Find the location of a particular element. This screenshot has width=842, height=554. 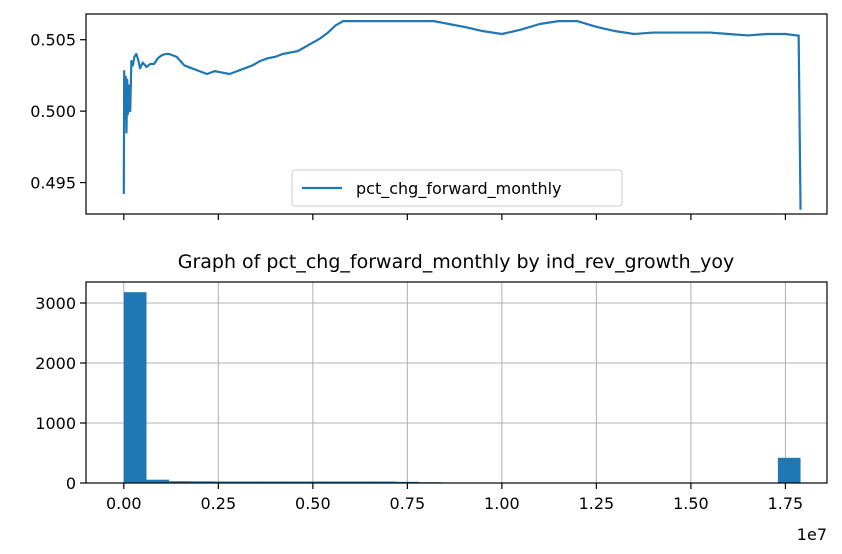

bottom-y-axis-ticks: 0 1000 2000 3000 is located at coordinates (60, 393).